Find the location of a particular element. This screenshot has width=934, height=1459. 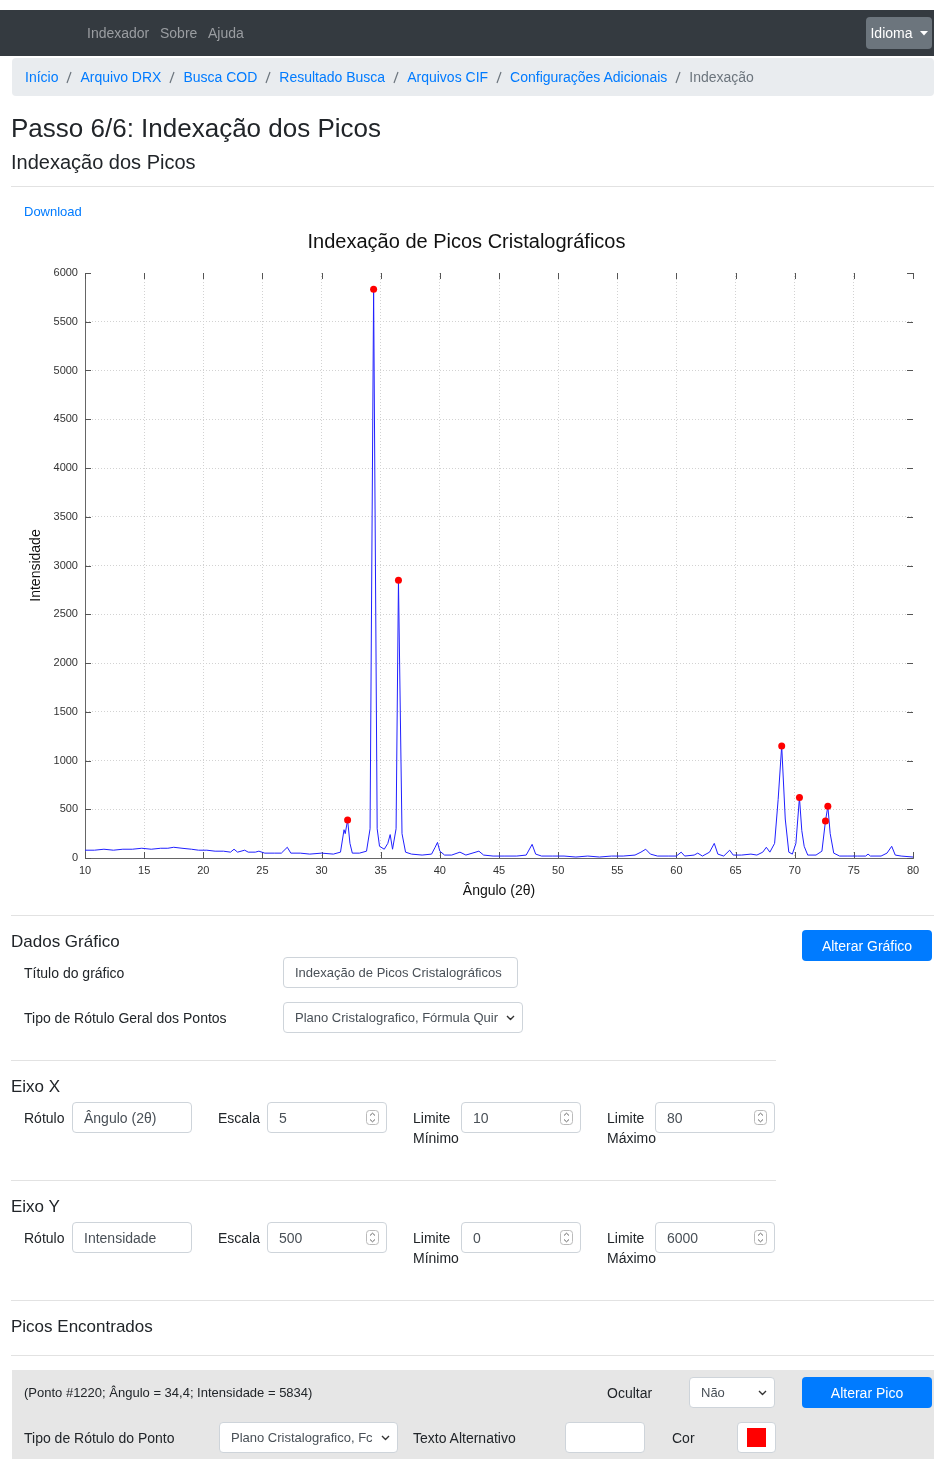

y-tick-label: 2000 is located at coordinates (65, 662).